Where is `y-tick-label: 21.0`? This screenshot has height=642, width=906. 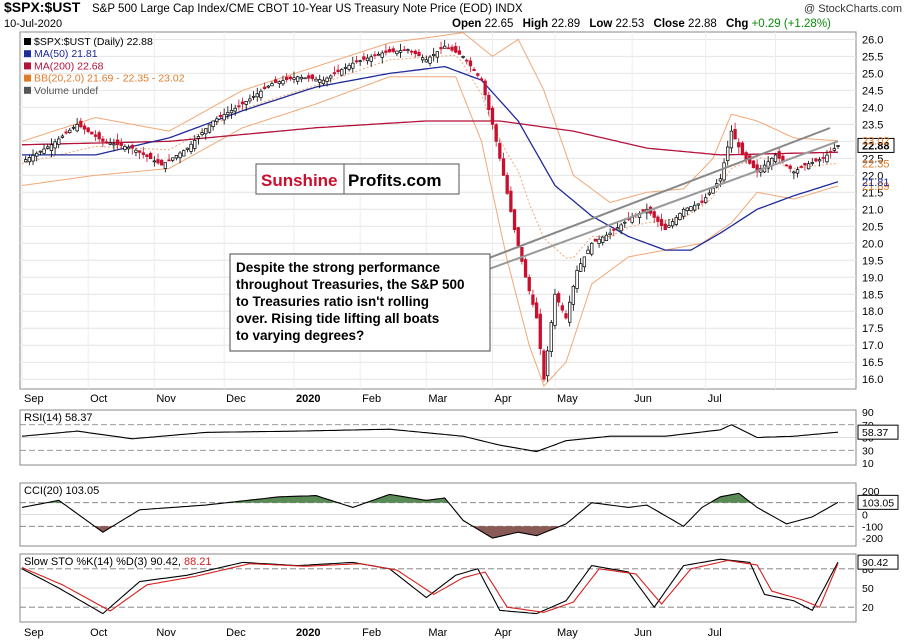 y-tick-label: 21.0 is located at coordinates (872, 210).